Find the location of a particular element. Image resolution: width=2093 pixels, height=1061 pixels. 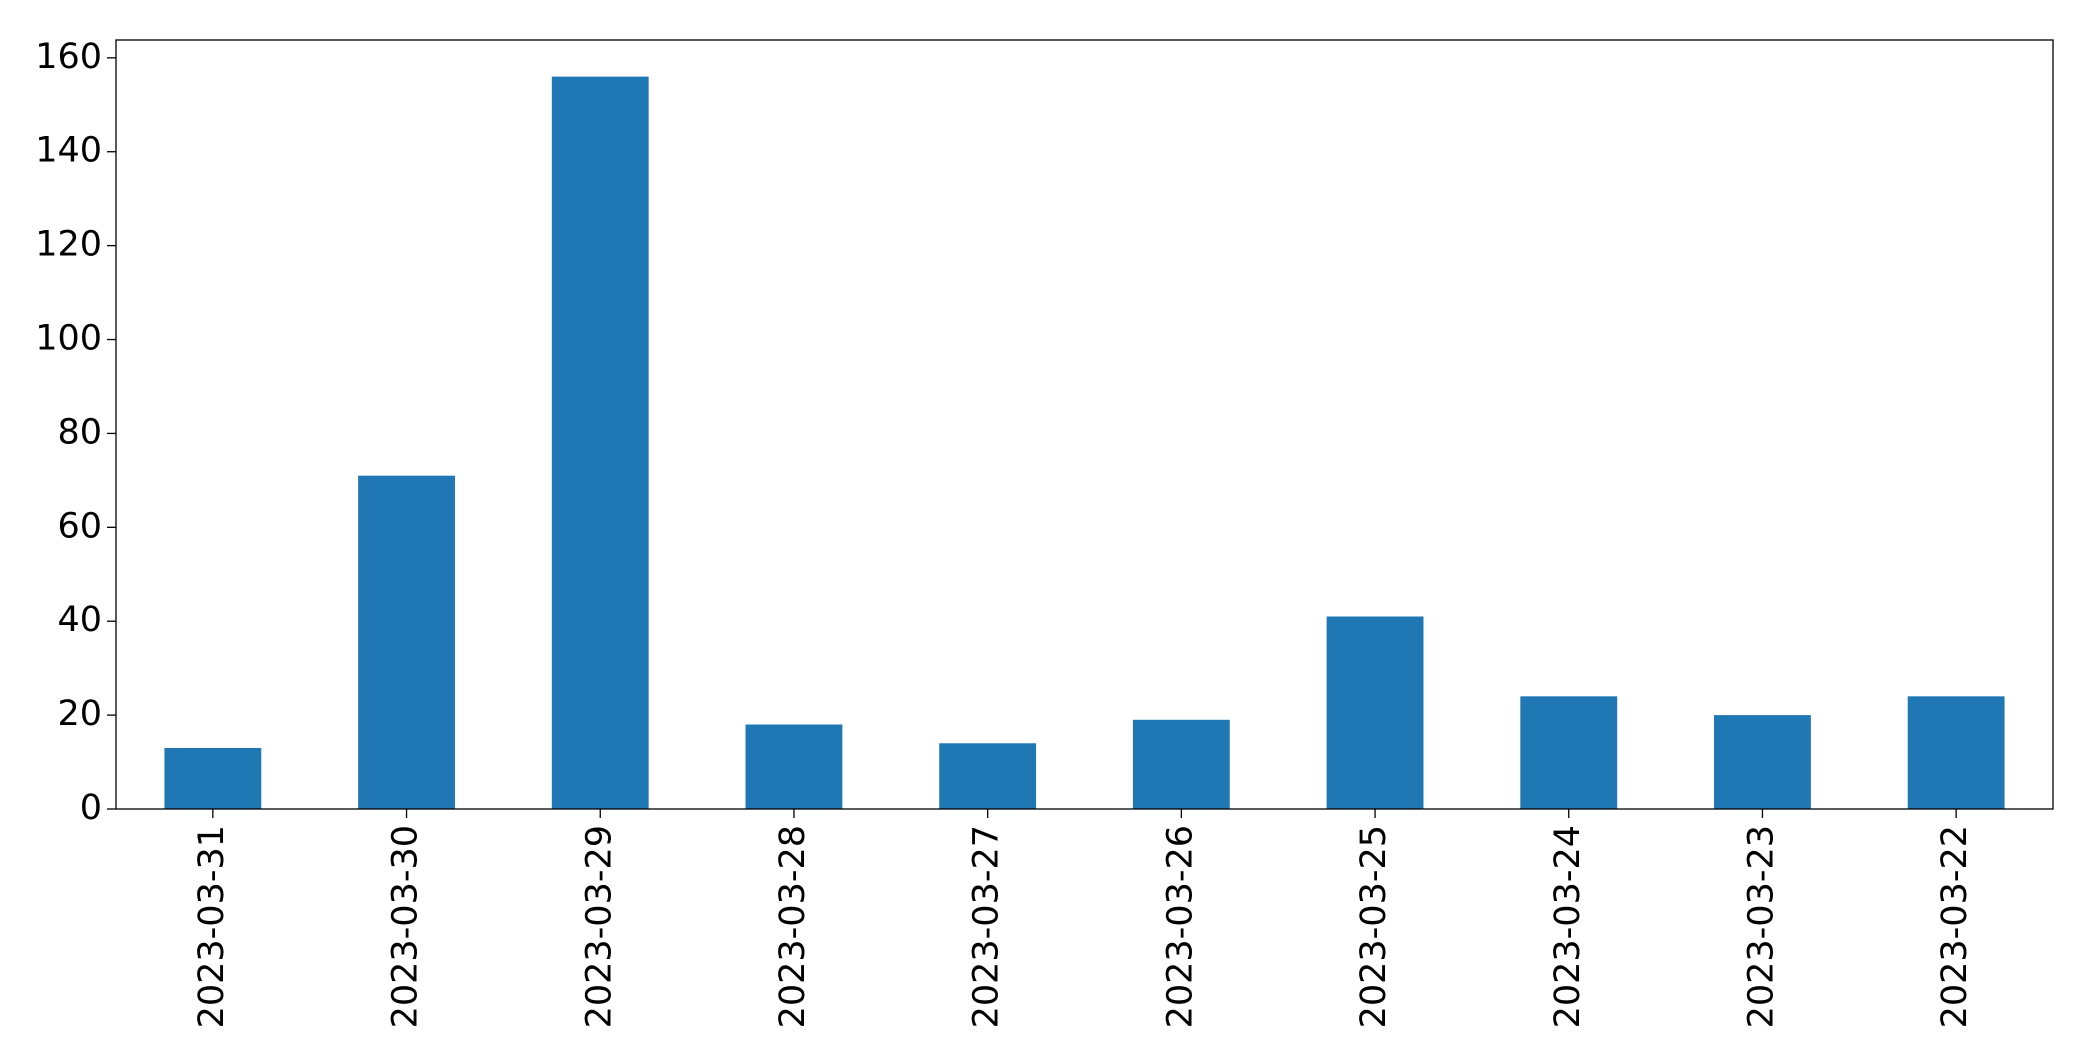

x-tick-label: 2023-03-24 is located at coordinates (1568, 926).